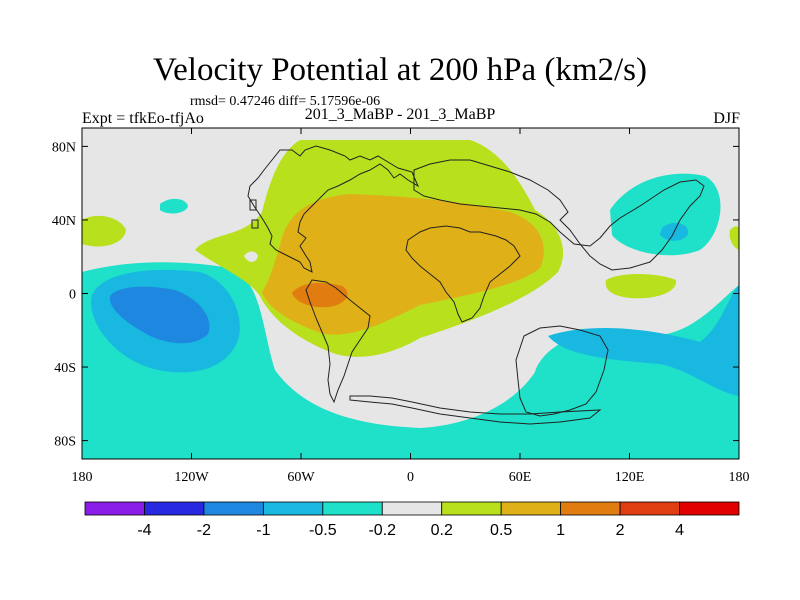 Image resolution: width=800 pixels, height=600 pixels. What do you see at coordinates (560, 530) in the screenshot?
I see `colorbar-label: 1` at bounding box center [560, 530].